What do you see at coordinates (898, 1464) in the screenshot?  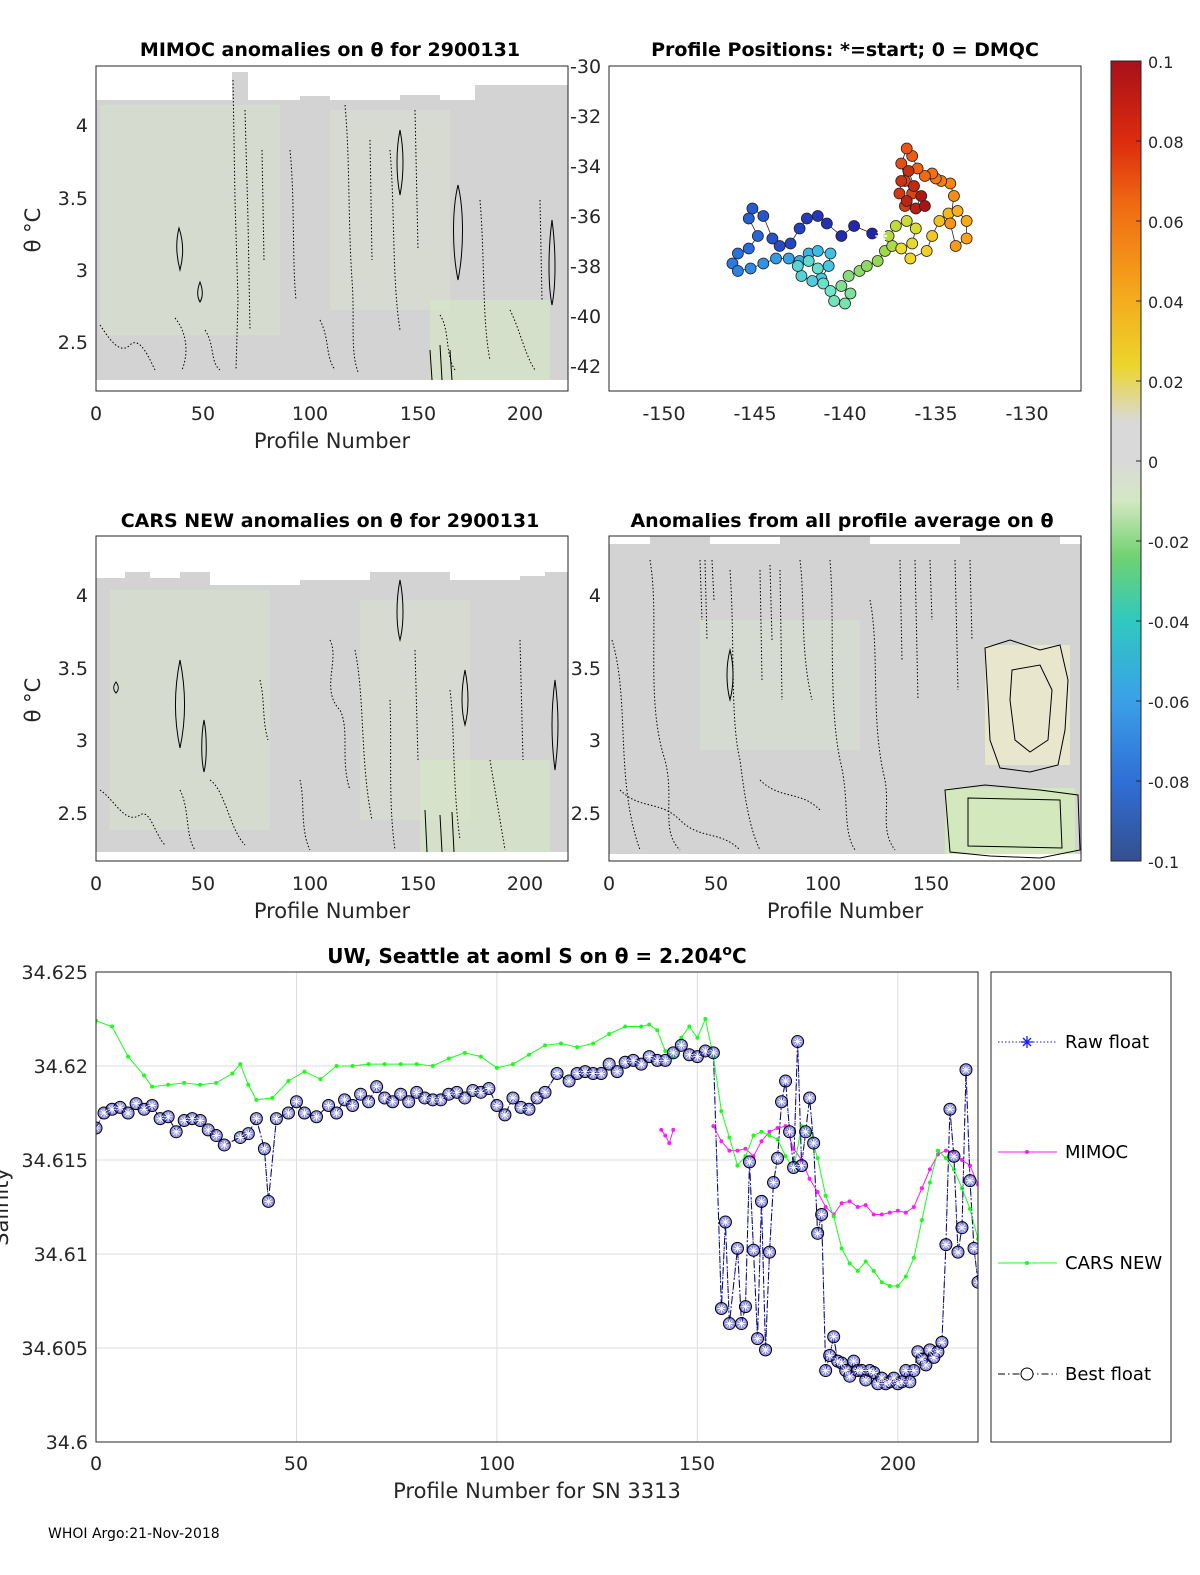 I see `salinity-xtick: 200` at bounding box center [898, 1464].